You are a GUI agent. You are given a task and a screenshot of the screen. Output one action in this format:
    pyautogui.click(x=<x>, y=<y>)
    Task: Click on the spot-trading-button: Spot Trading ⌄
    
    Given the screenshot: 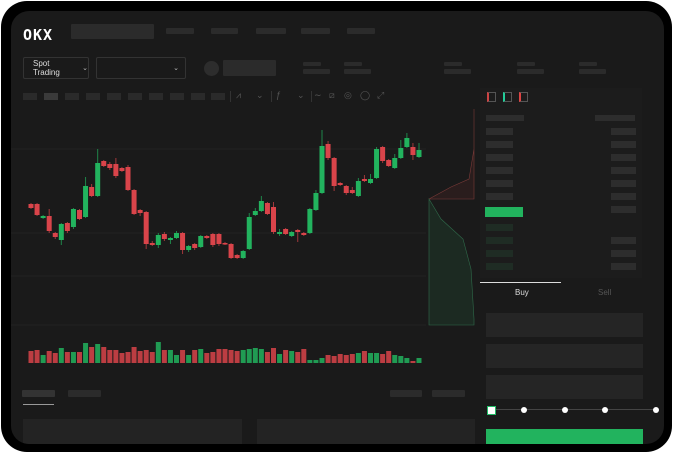 What is the action you would take?
    pyautogui.click(x=56, y=68)
    